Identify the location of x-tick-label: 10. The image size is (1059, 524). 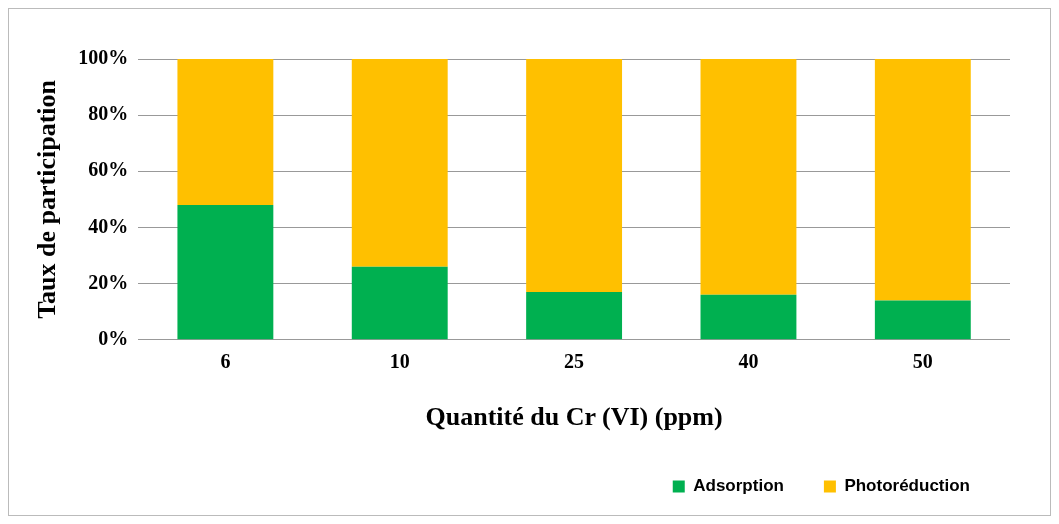
(399, 360).